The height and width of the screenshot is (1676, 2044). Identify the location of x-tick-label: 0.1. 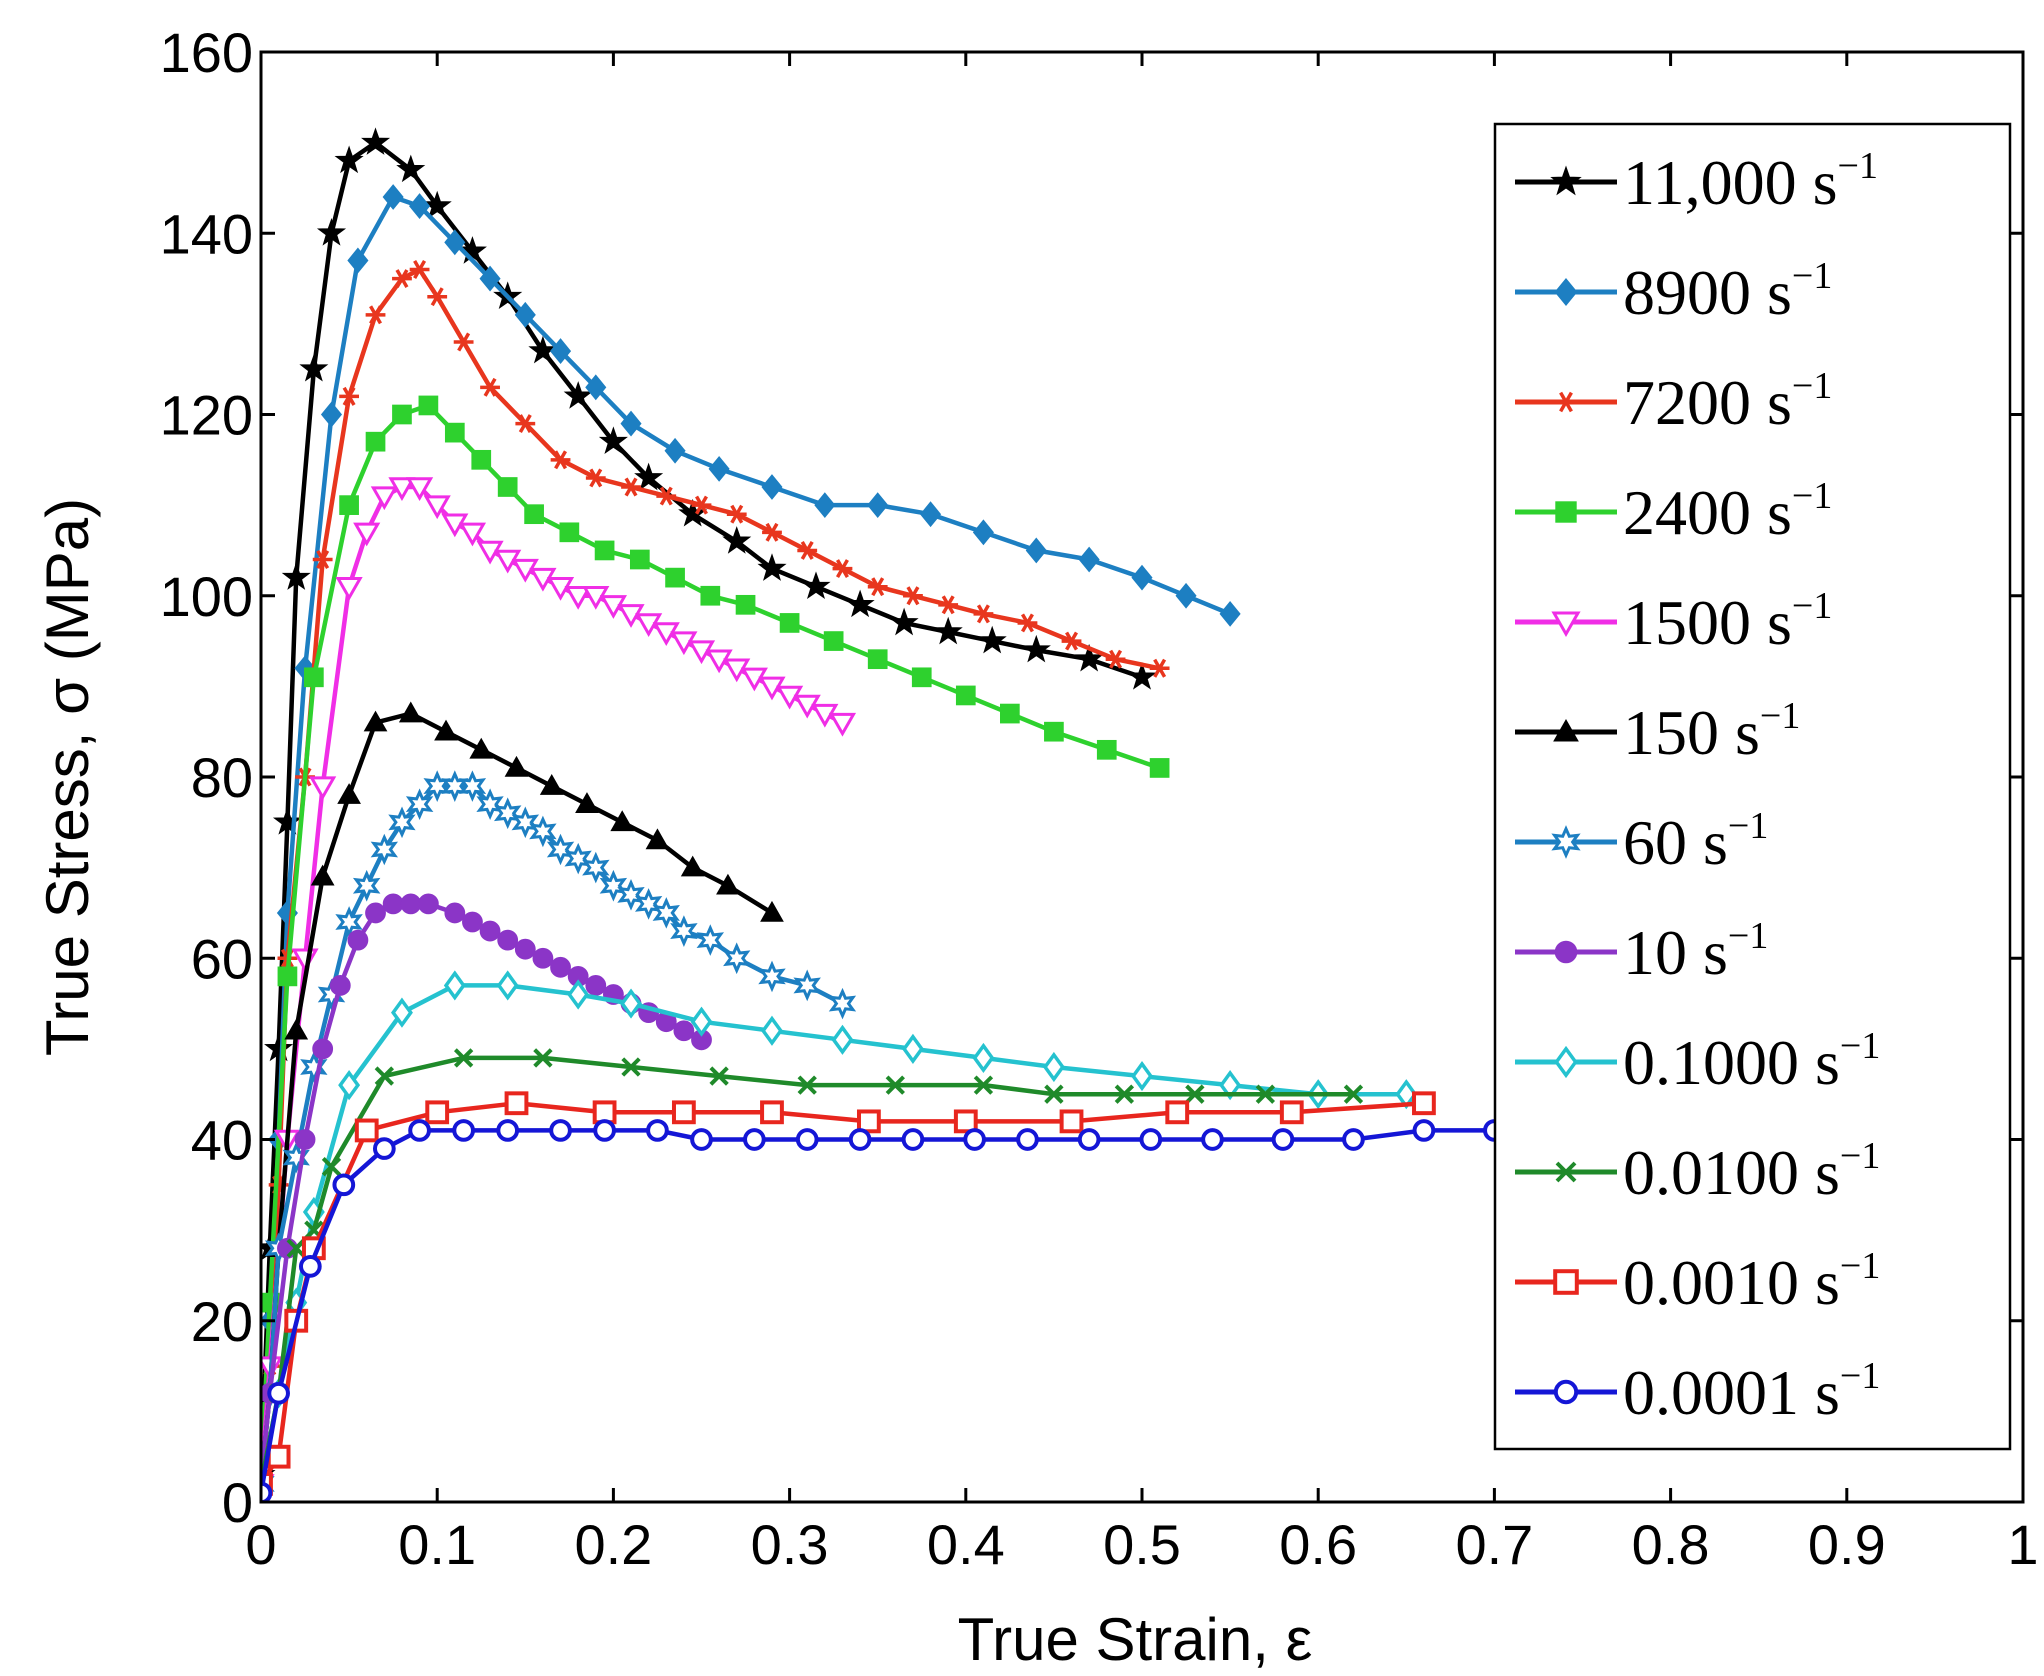
(437, 1544).